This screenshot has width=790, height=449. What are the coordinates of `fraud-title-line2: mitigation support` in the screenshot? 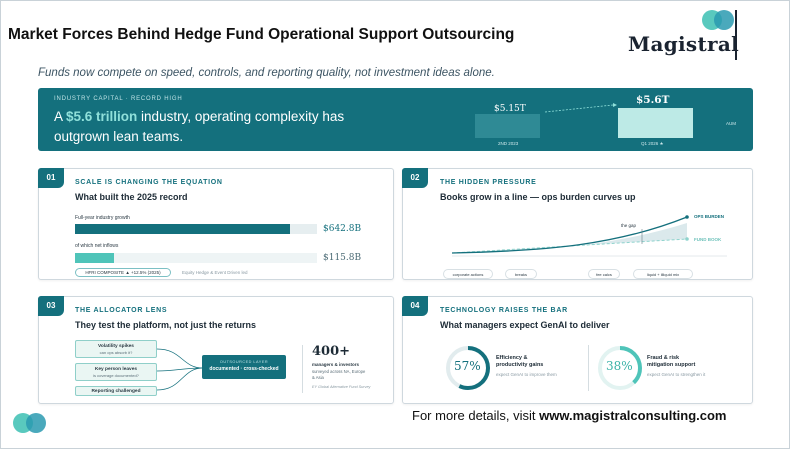 It's located at (671, 365).